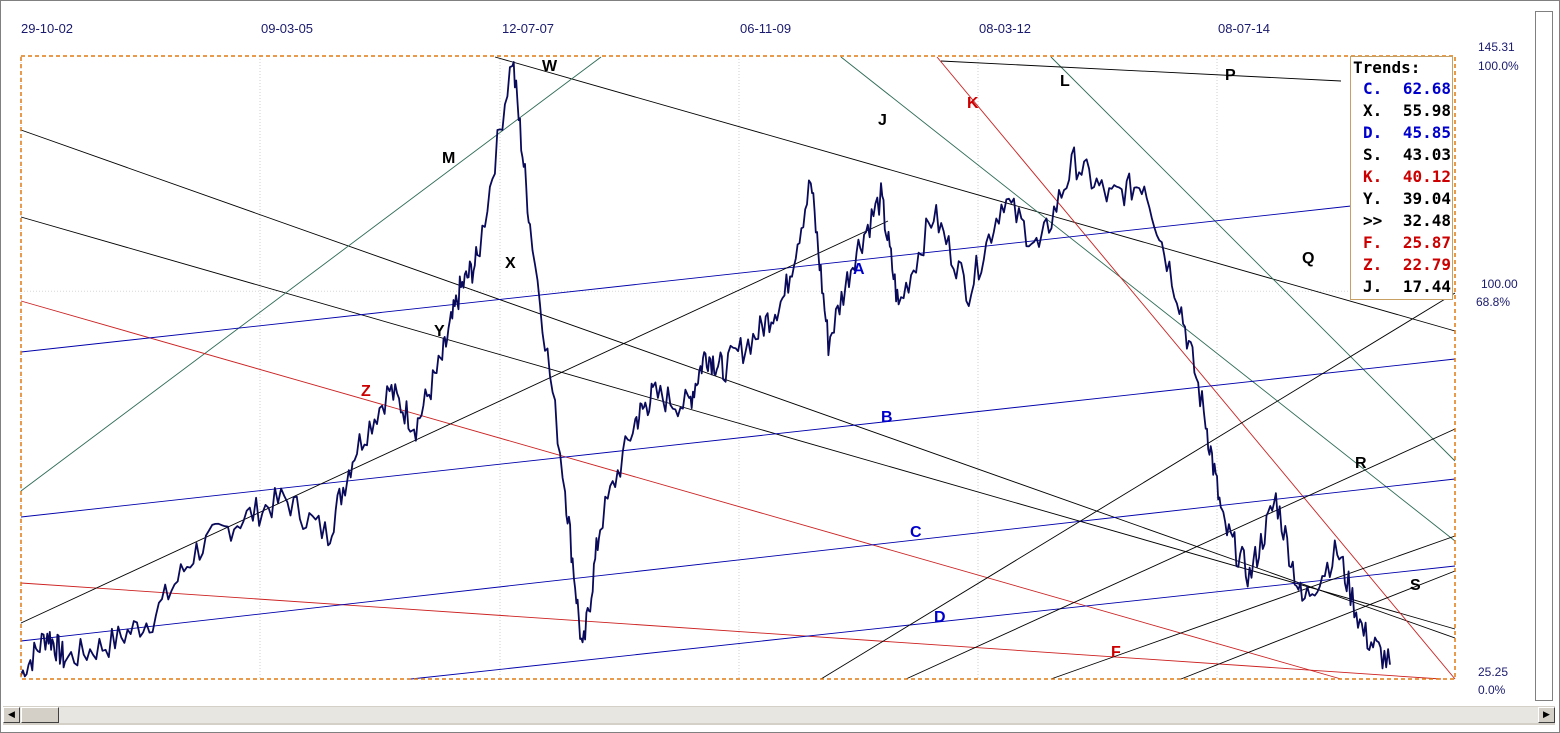 The height and width of the screenshot is (733, 1560). I want to click on axis-top-pct: 100.0%, so click(1498, 66).